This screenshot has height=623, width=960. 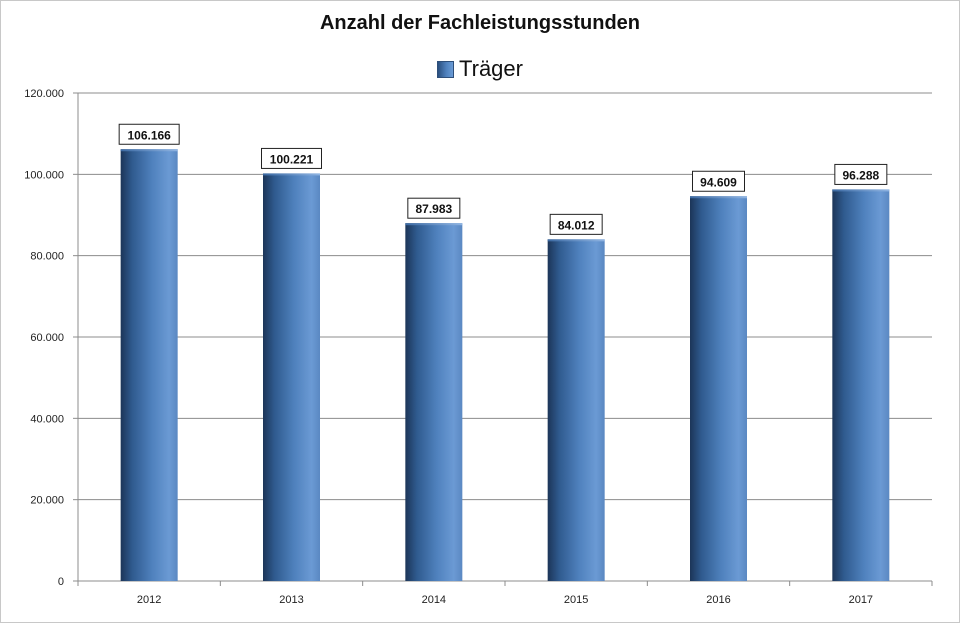 What do you see at coordinates (61, 582) in the screenshot?
I see `y-tick-label: 0` at bounding box center [61, 582].